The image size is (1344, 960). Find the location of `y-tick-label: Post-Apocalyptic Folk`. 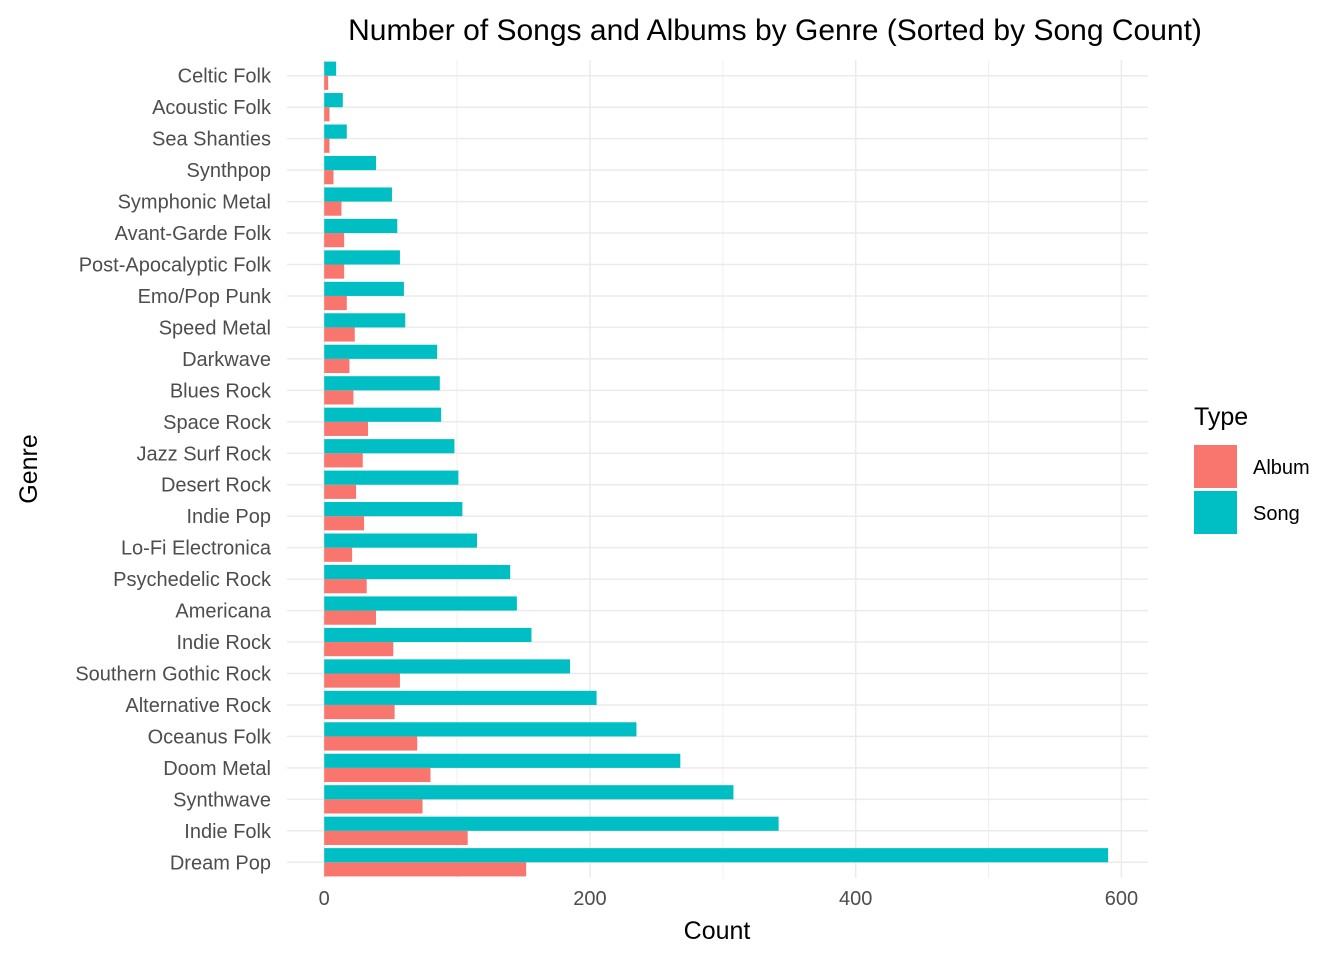

y-tick-label: Post-Apocalyptic Folk is located at coordinates (175, 266).